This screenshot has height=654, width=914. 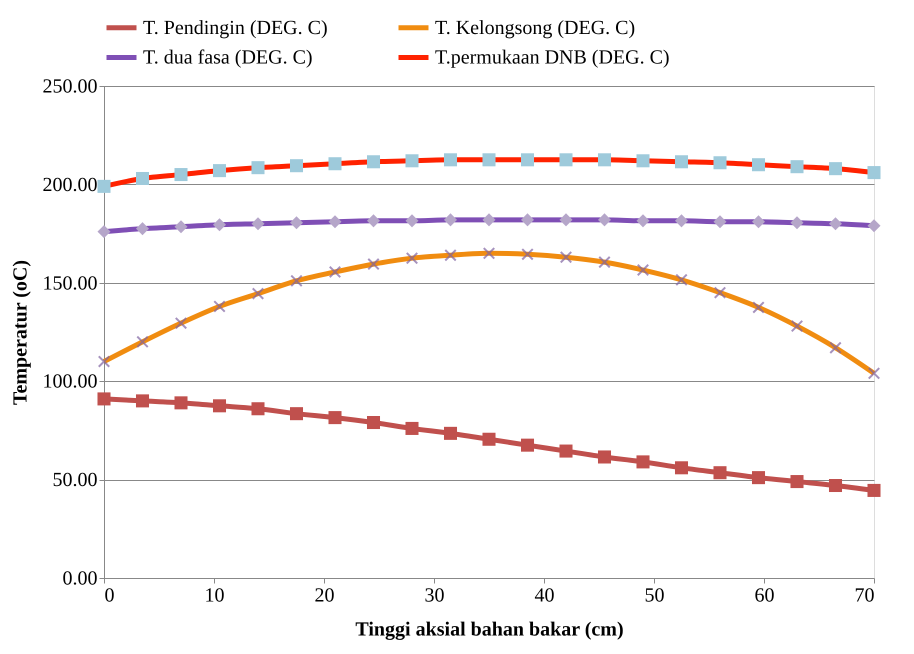 I want to click on x-tick-label: 60, so click(x=764, y=595).